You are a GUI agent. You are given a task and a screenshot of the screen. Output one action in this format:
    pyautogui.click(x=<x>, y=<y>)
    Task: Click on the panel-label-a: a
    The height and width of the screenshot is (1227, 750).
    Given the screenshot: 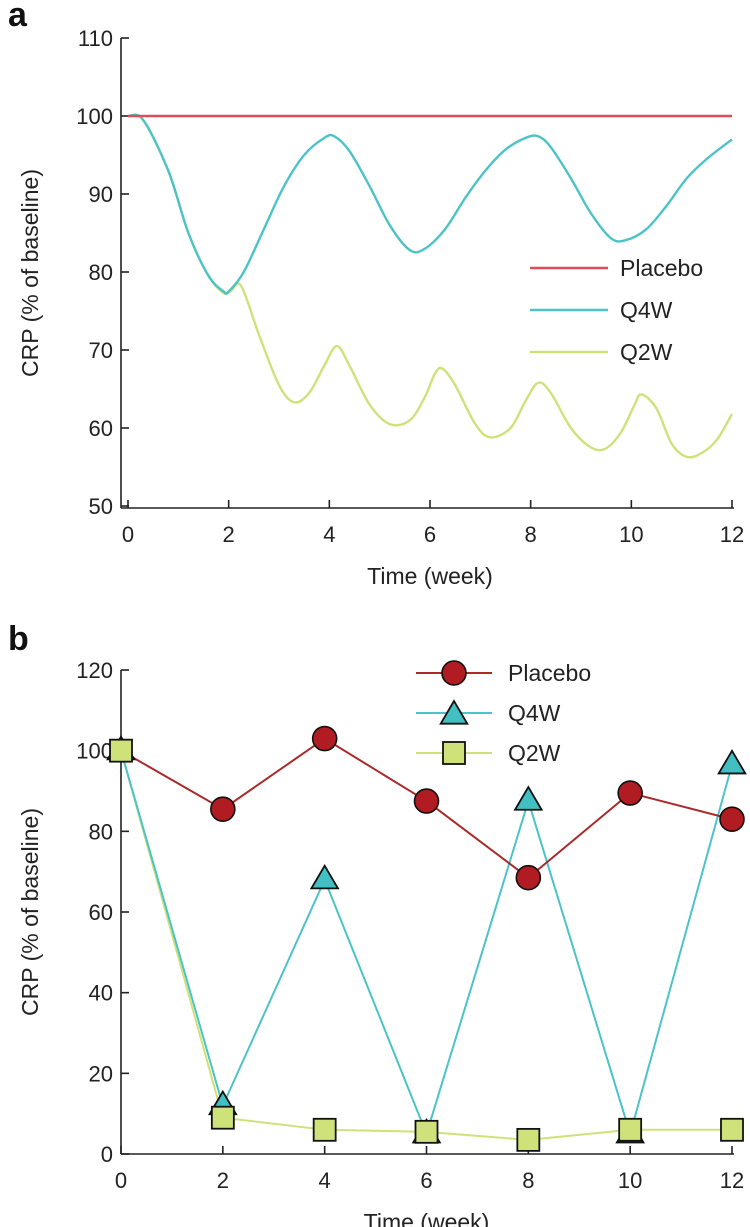 What is the action you would take?
    pyautogui.click(x=17, y=17)
    